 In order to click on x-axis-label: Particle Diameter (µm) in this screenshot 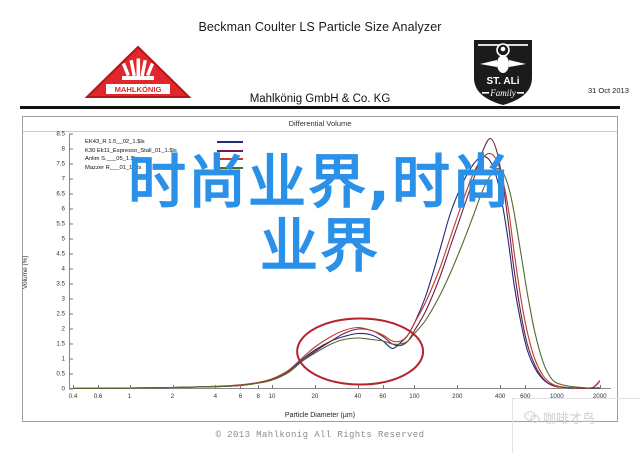, I will do `click(320, 415)`.